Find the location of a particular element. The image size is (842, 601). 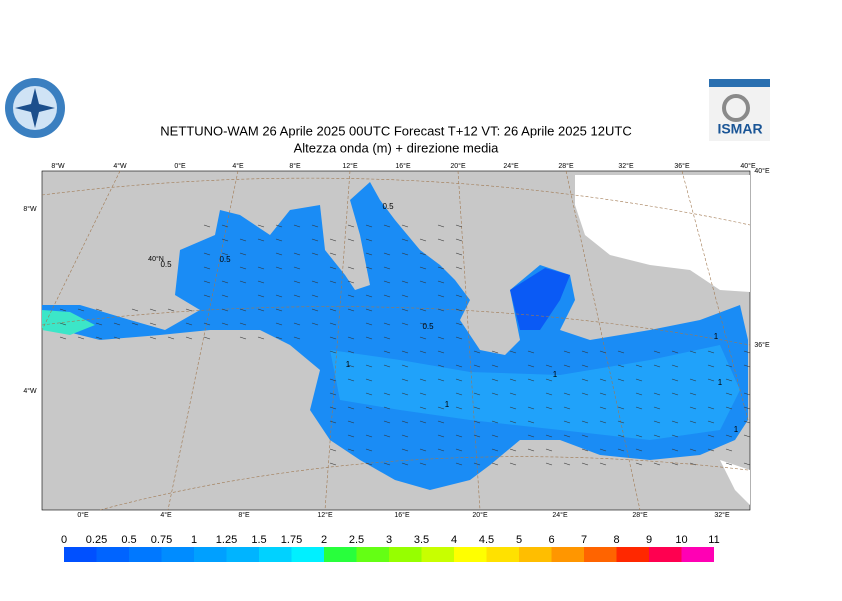

colorbar-label: 2 is located at coordinates (324, 540).